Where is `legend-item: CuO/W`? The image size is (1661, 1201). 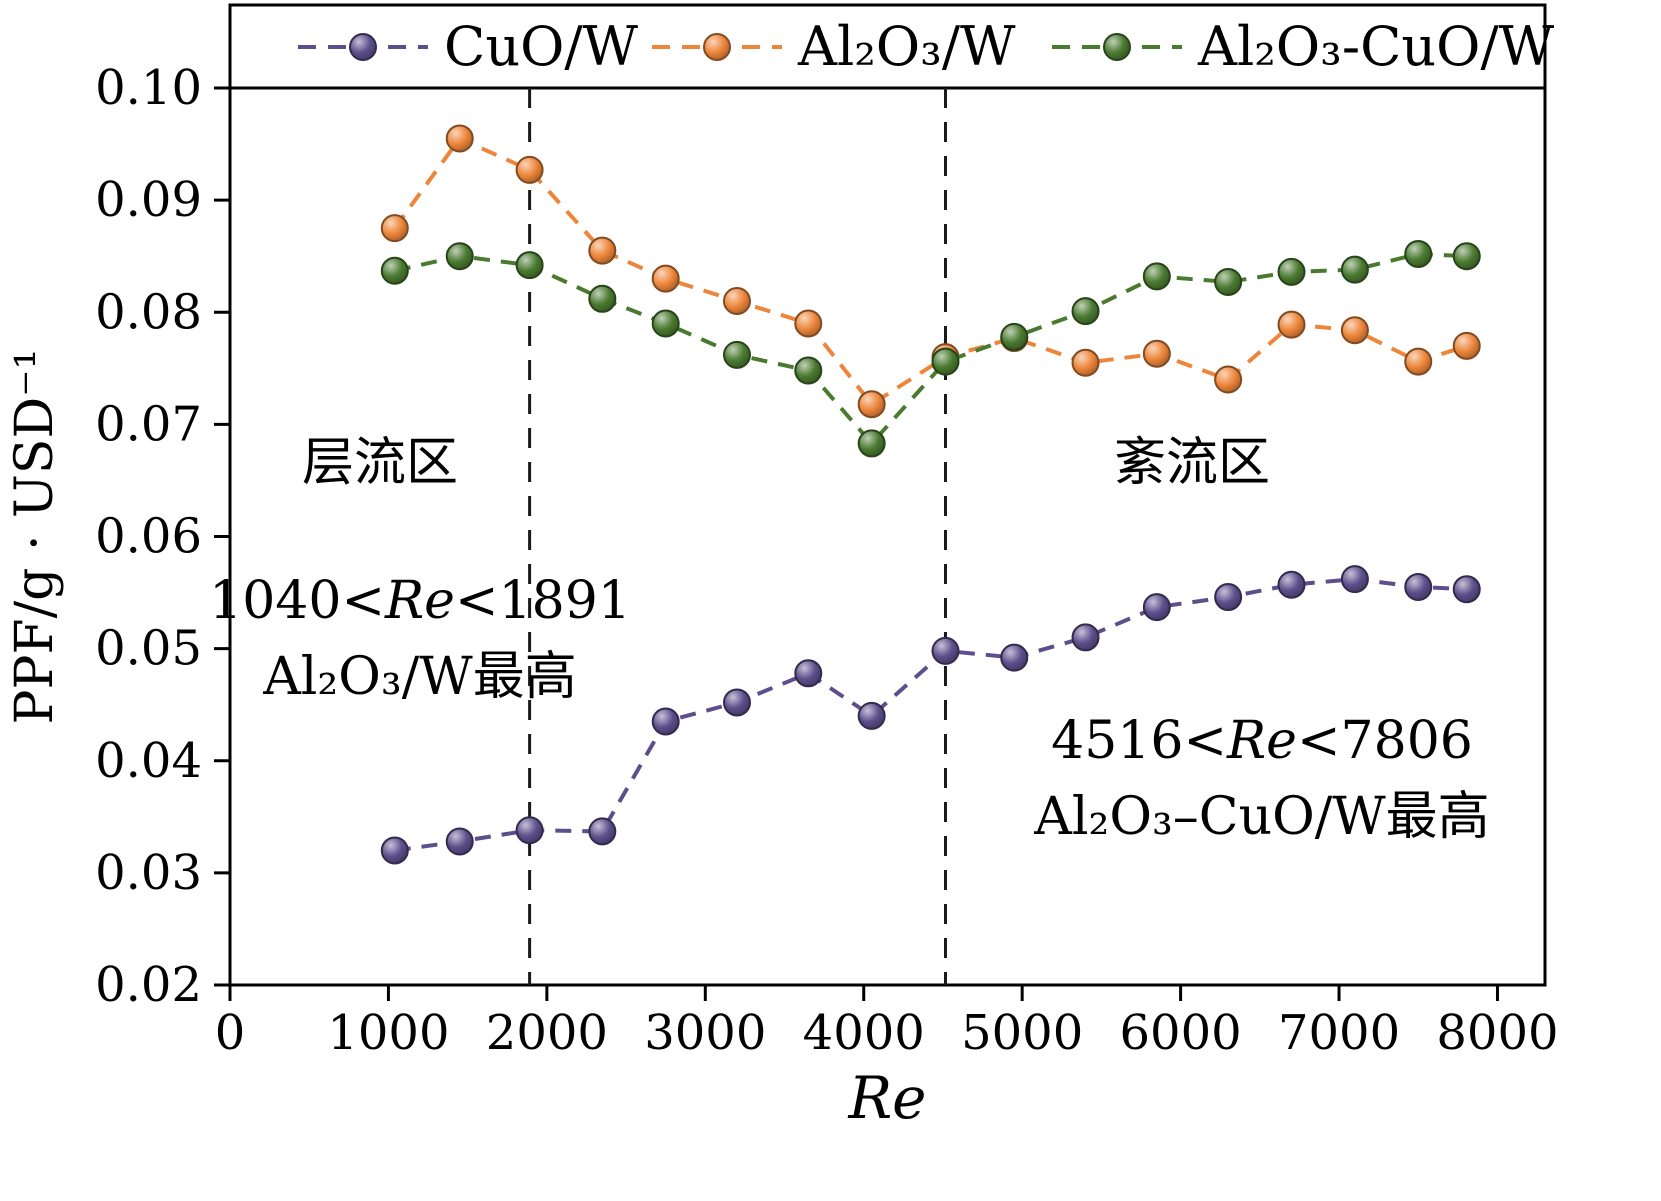
legend-item: CuO/W is located at coordinates (468, 46).